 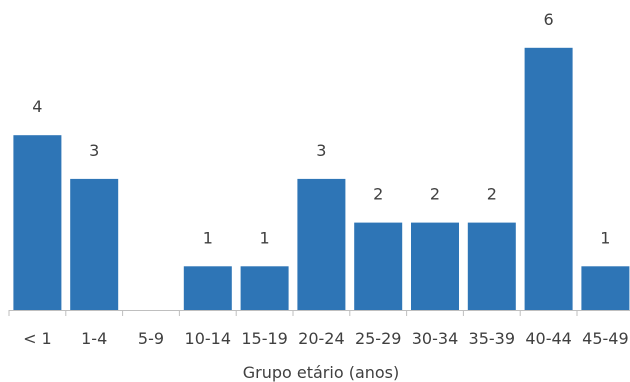 What do you see at coordinates (378, 338) in the screenshot?
I see `x-tick-label: 25-29` at bounding box center [378, 338].